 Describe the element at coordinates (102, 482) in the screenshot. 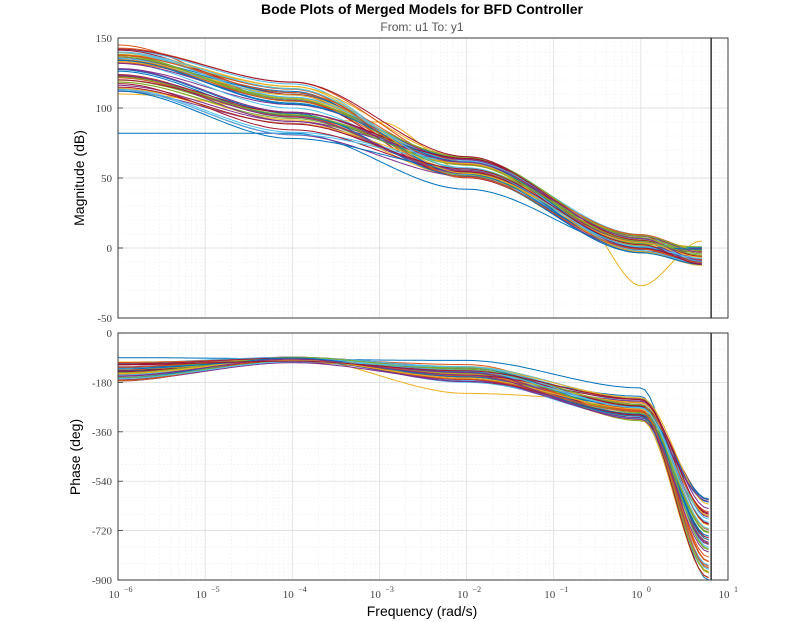

I see `phase-y-tick-label: -540` at that location.